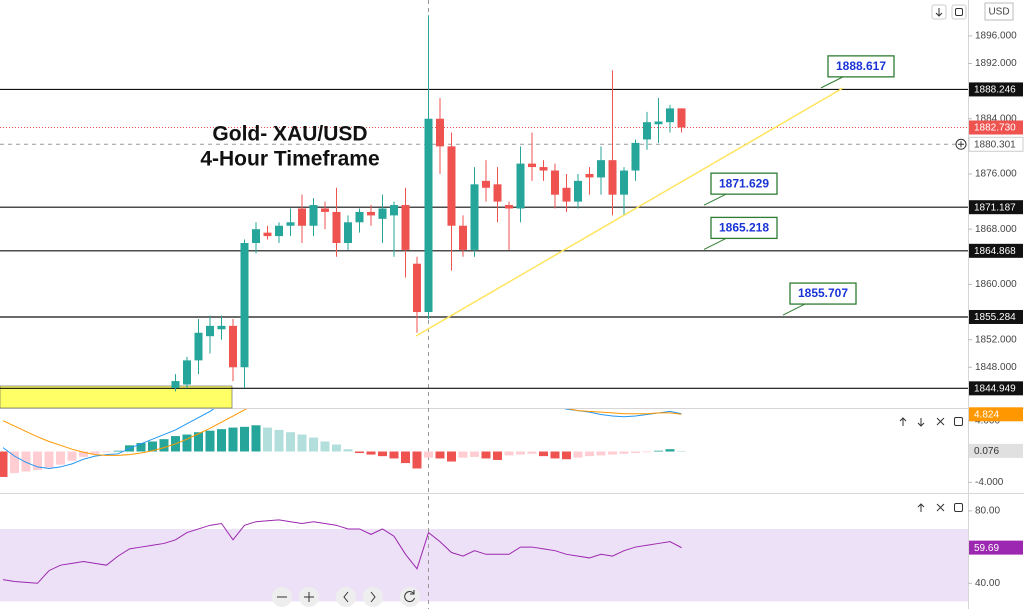  I want to click on macd-panel, so click(343, 443).